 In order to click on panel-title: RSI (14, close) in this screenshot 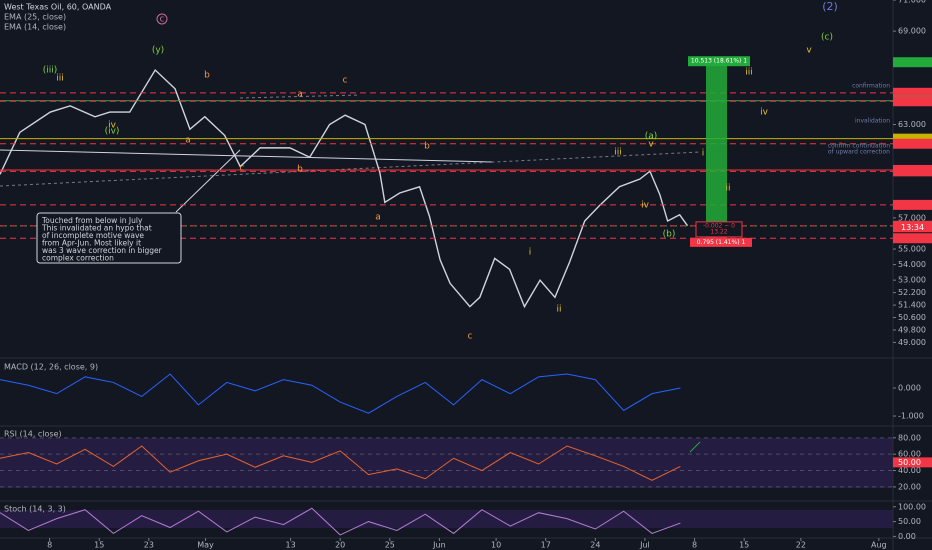, I will do `click(33, 434)`.